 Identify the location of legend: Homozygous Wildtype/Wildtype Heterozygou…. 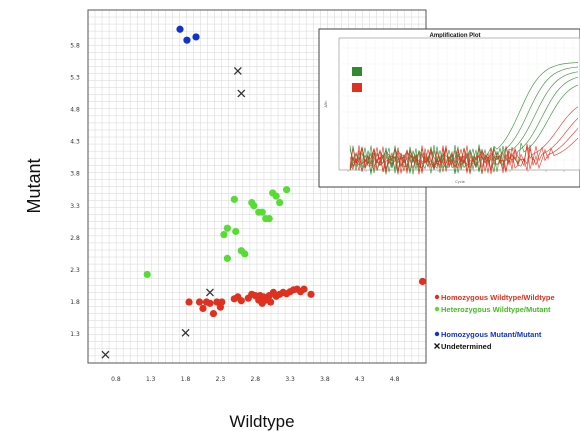
(494, 322).